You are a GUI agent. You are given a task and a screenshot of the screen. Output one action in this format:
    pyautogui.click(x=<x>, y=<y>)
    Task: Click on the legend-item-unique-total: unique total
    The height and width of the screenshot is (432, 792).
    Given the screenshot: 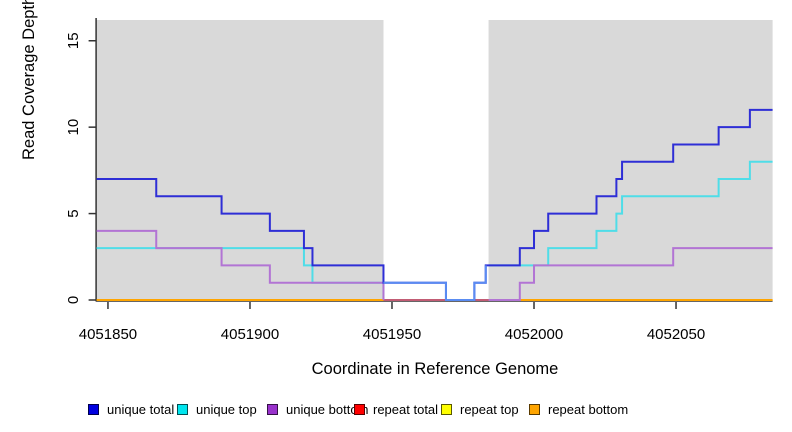 What is the action you would take?
    pyautogui.click(x=131, y=409)
    